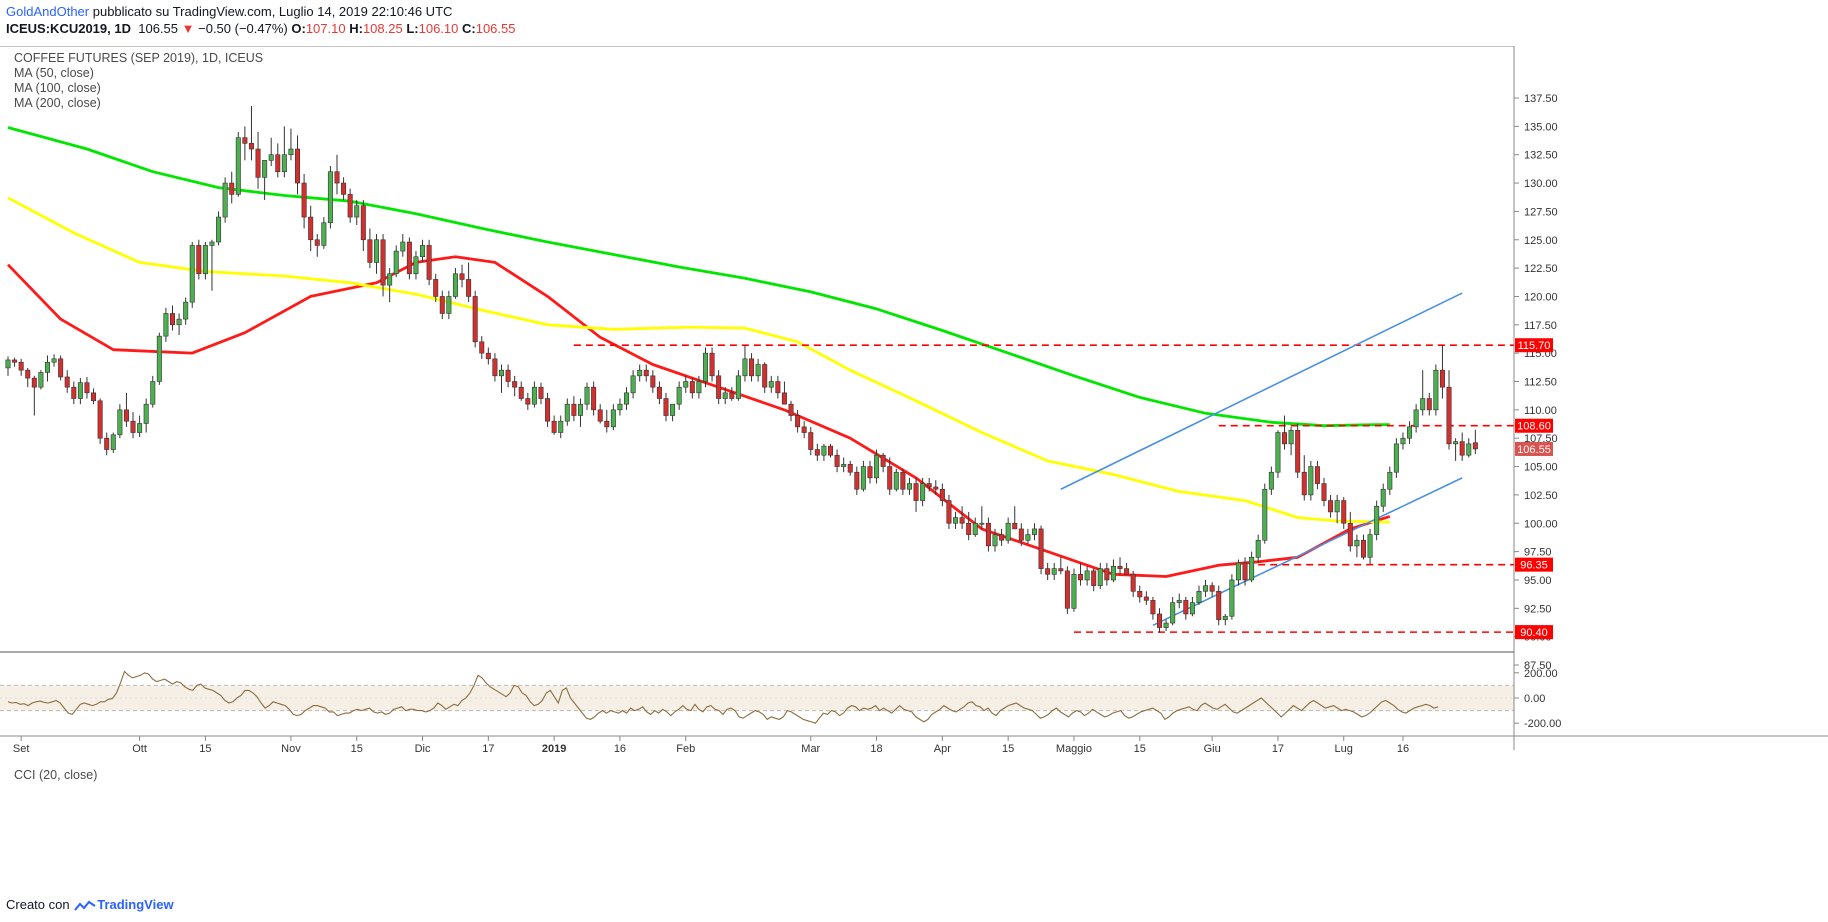  I want to click on price-label-box, so click(1534, 345).